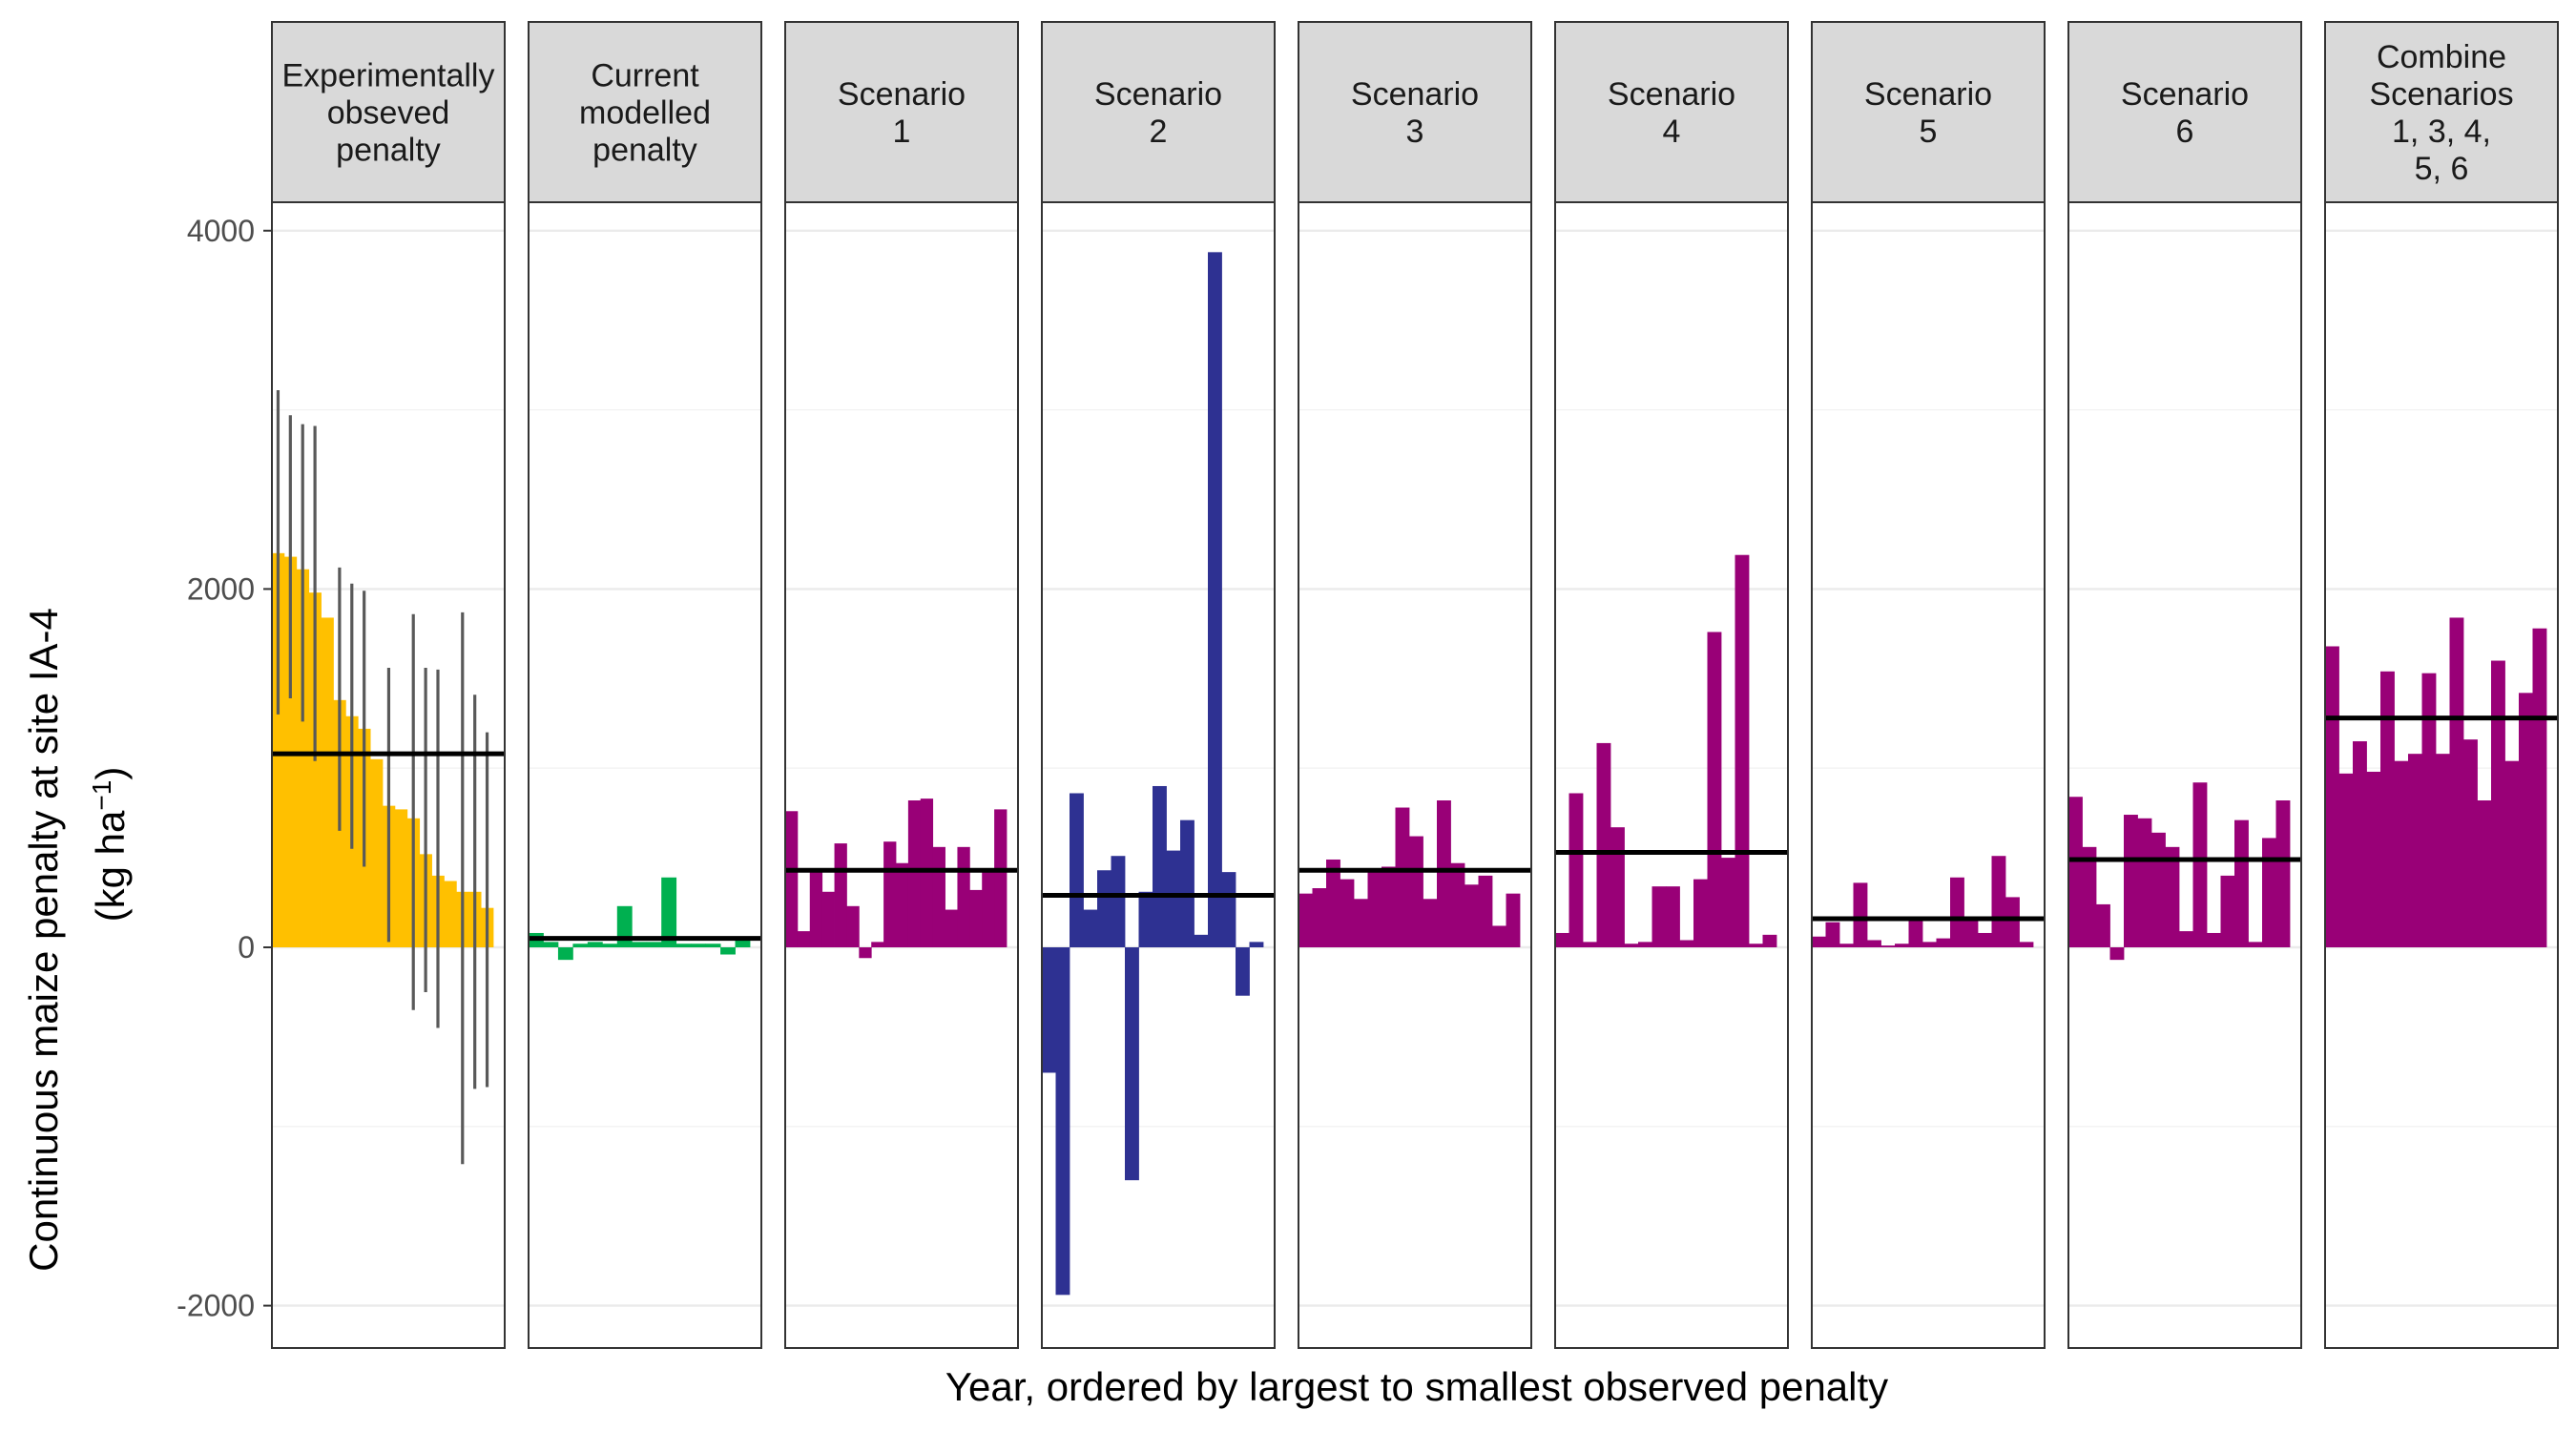 The width and height of the screenshot is (2576, 1431). Describe the element at coordinates (2441, 132) in the screenshot. I see `panel-title-line: 1, 3, 4,` at that location.